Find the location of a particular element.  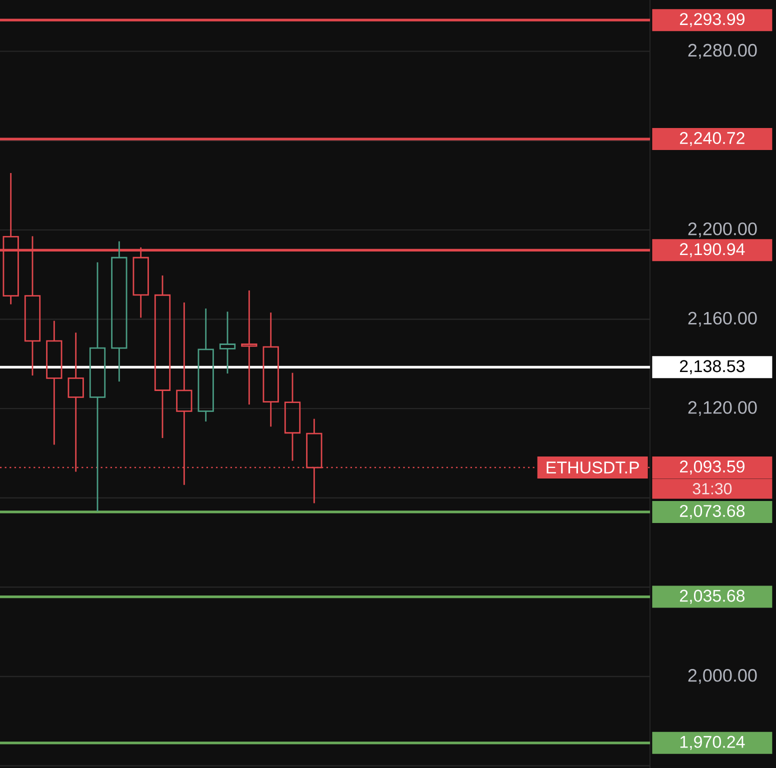

ref-line-label: 2,190.94 is located at coordinates (712, 250).